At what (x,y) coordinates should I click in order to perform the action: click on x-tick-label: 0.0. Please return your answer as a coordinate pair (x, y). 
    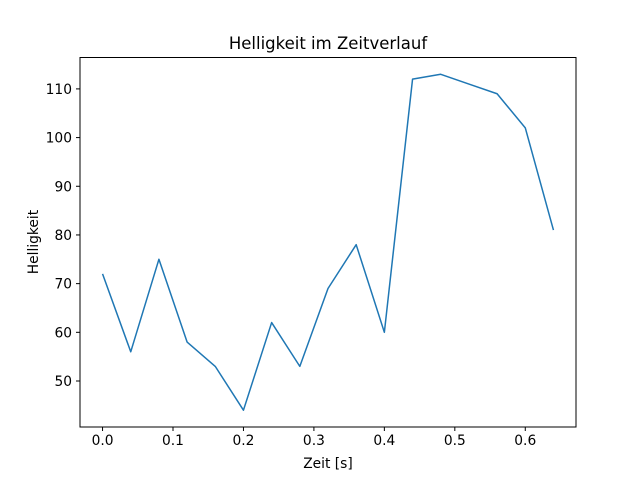
    Looking at the image, I should click on (103, 441).